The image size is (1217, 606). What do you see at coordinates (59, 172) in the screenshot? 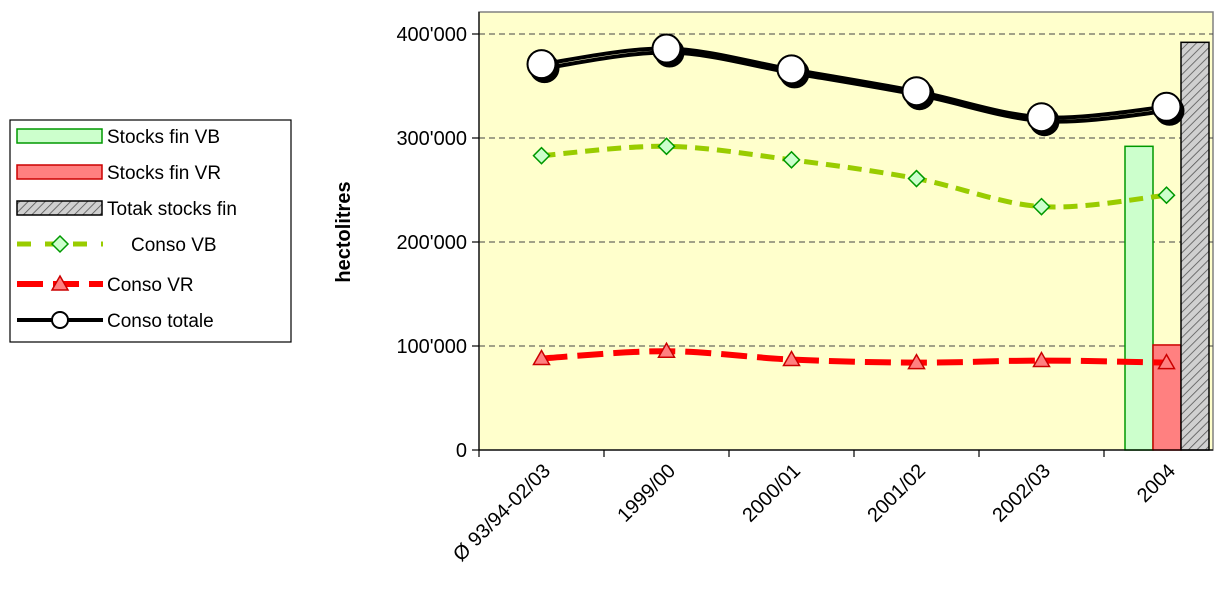
I see `legend-swatch-stocks-fin-vr` at bounding box center [59, 172].